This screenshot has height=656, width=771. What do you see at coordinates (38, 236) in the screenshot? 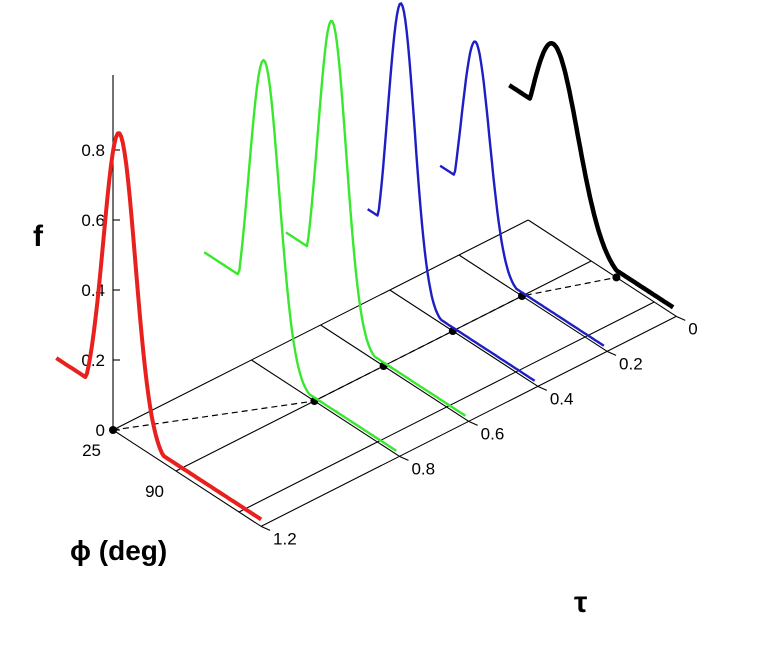
I see `f-axis-title: f` at bounding box center [38, 236].